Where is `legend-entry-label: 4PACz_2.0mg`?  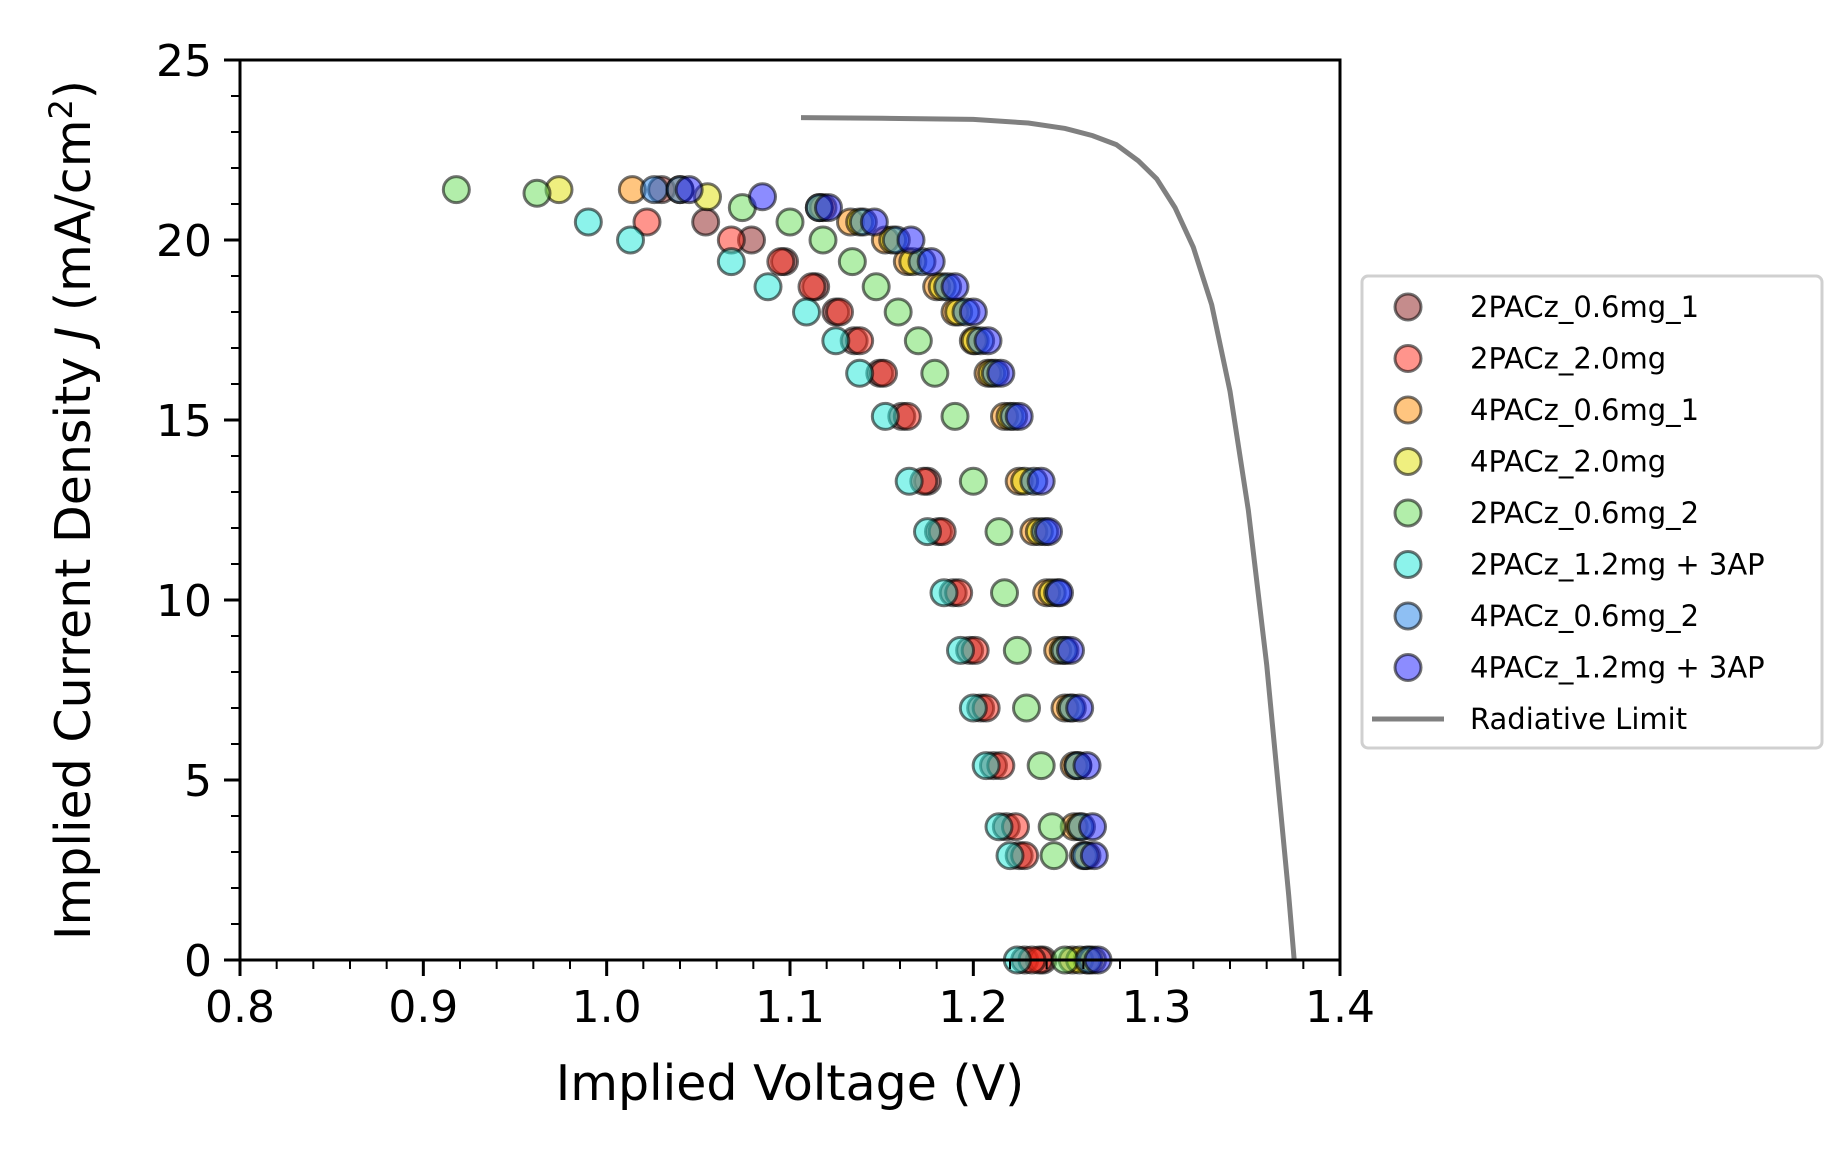 legend-entry-label: 4PACz_2.0mg is located at coordinates (1568, 462).